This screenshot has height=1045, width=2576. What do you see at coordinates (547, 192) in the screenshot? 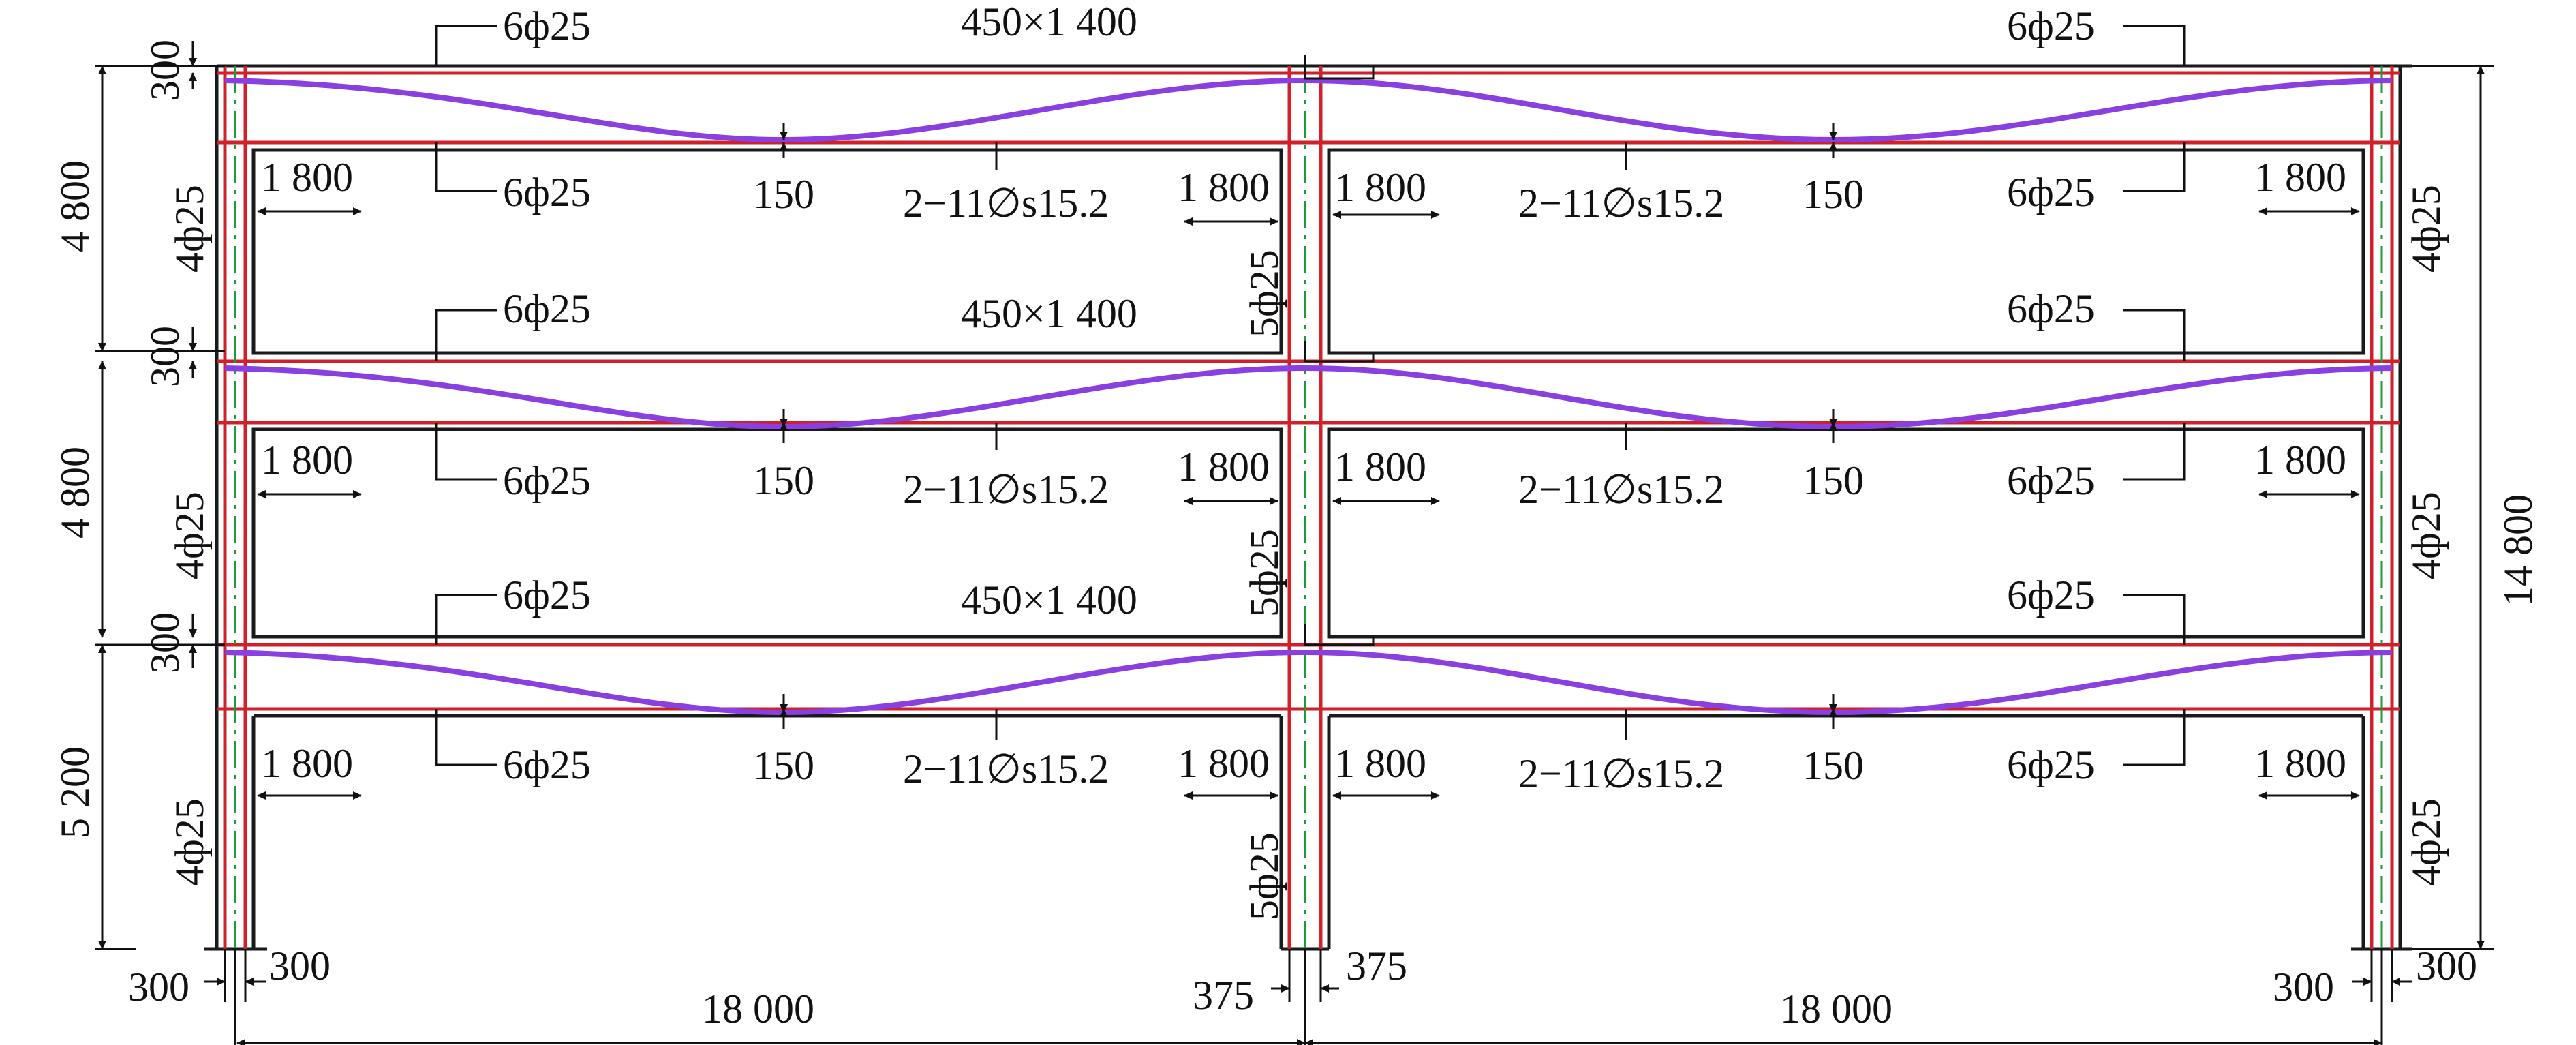
I see `label-bottom-bars-1a: 6ф25` at bounding box center [547, 192].